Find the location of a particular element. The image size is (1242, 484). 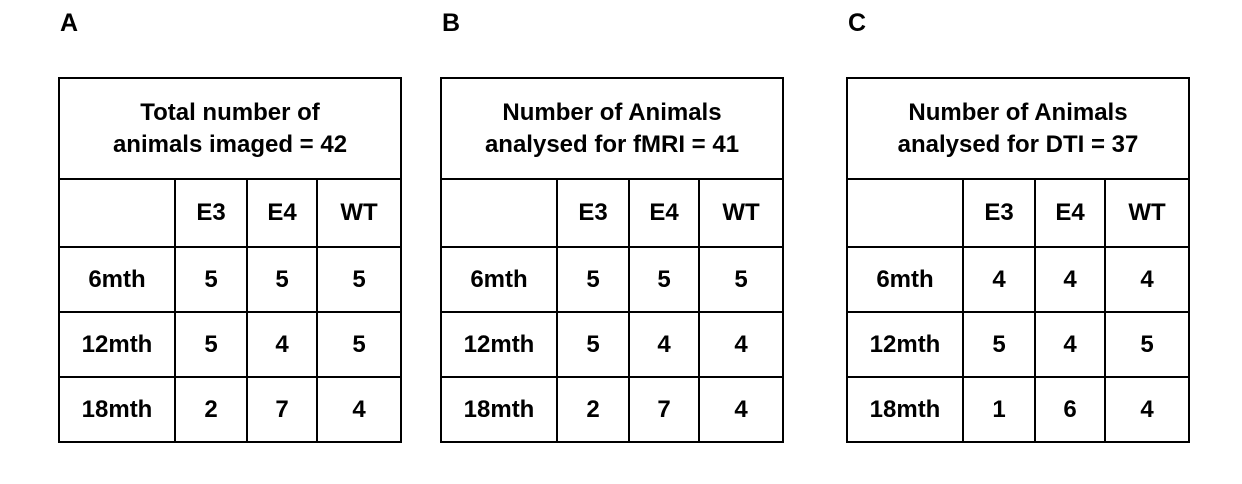

table-row: 18mth 1 6 4 is located at coordinates (1018, 409).